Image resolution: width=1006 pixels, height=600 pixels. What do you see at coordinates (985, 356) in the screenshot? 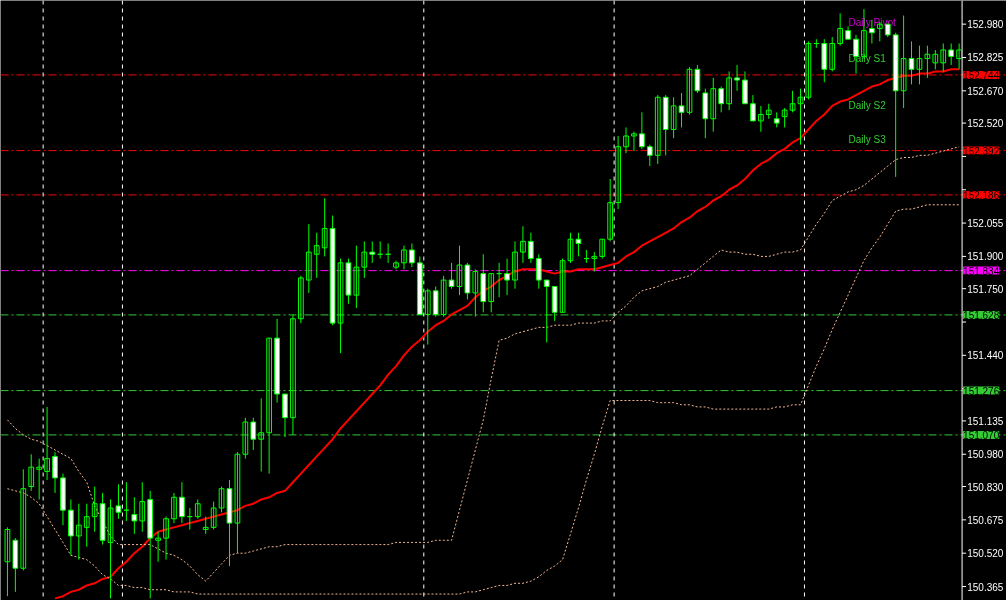
I see `y-tick-label: 151.440` at bounding box center [985, 356].